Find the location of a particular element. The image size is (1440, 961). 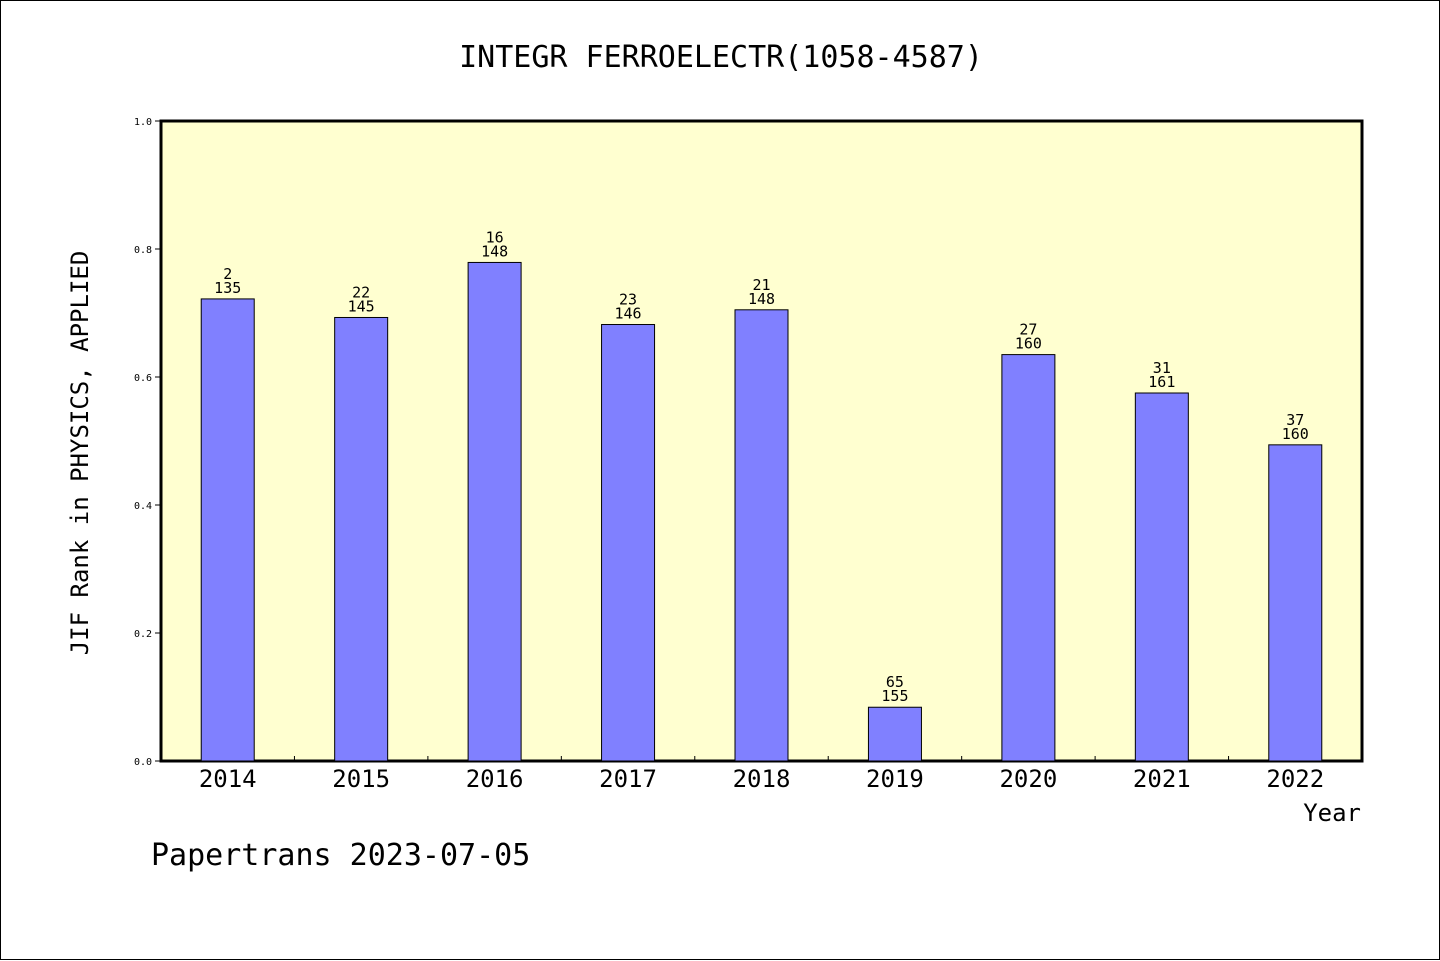

y-axis: 0.0 0.2 0.4 0.6 0.8 1.0 is located at coordinates (147, 442).